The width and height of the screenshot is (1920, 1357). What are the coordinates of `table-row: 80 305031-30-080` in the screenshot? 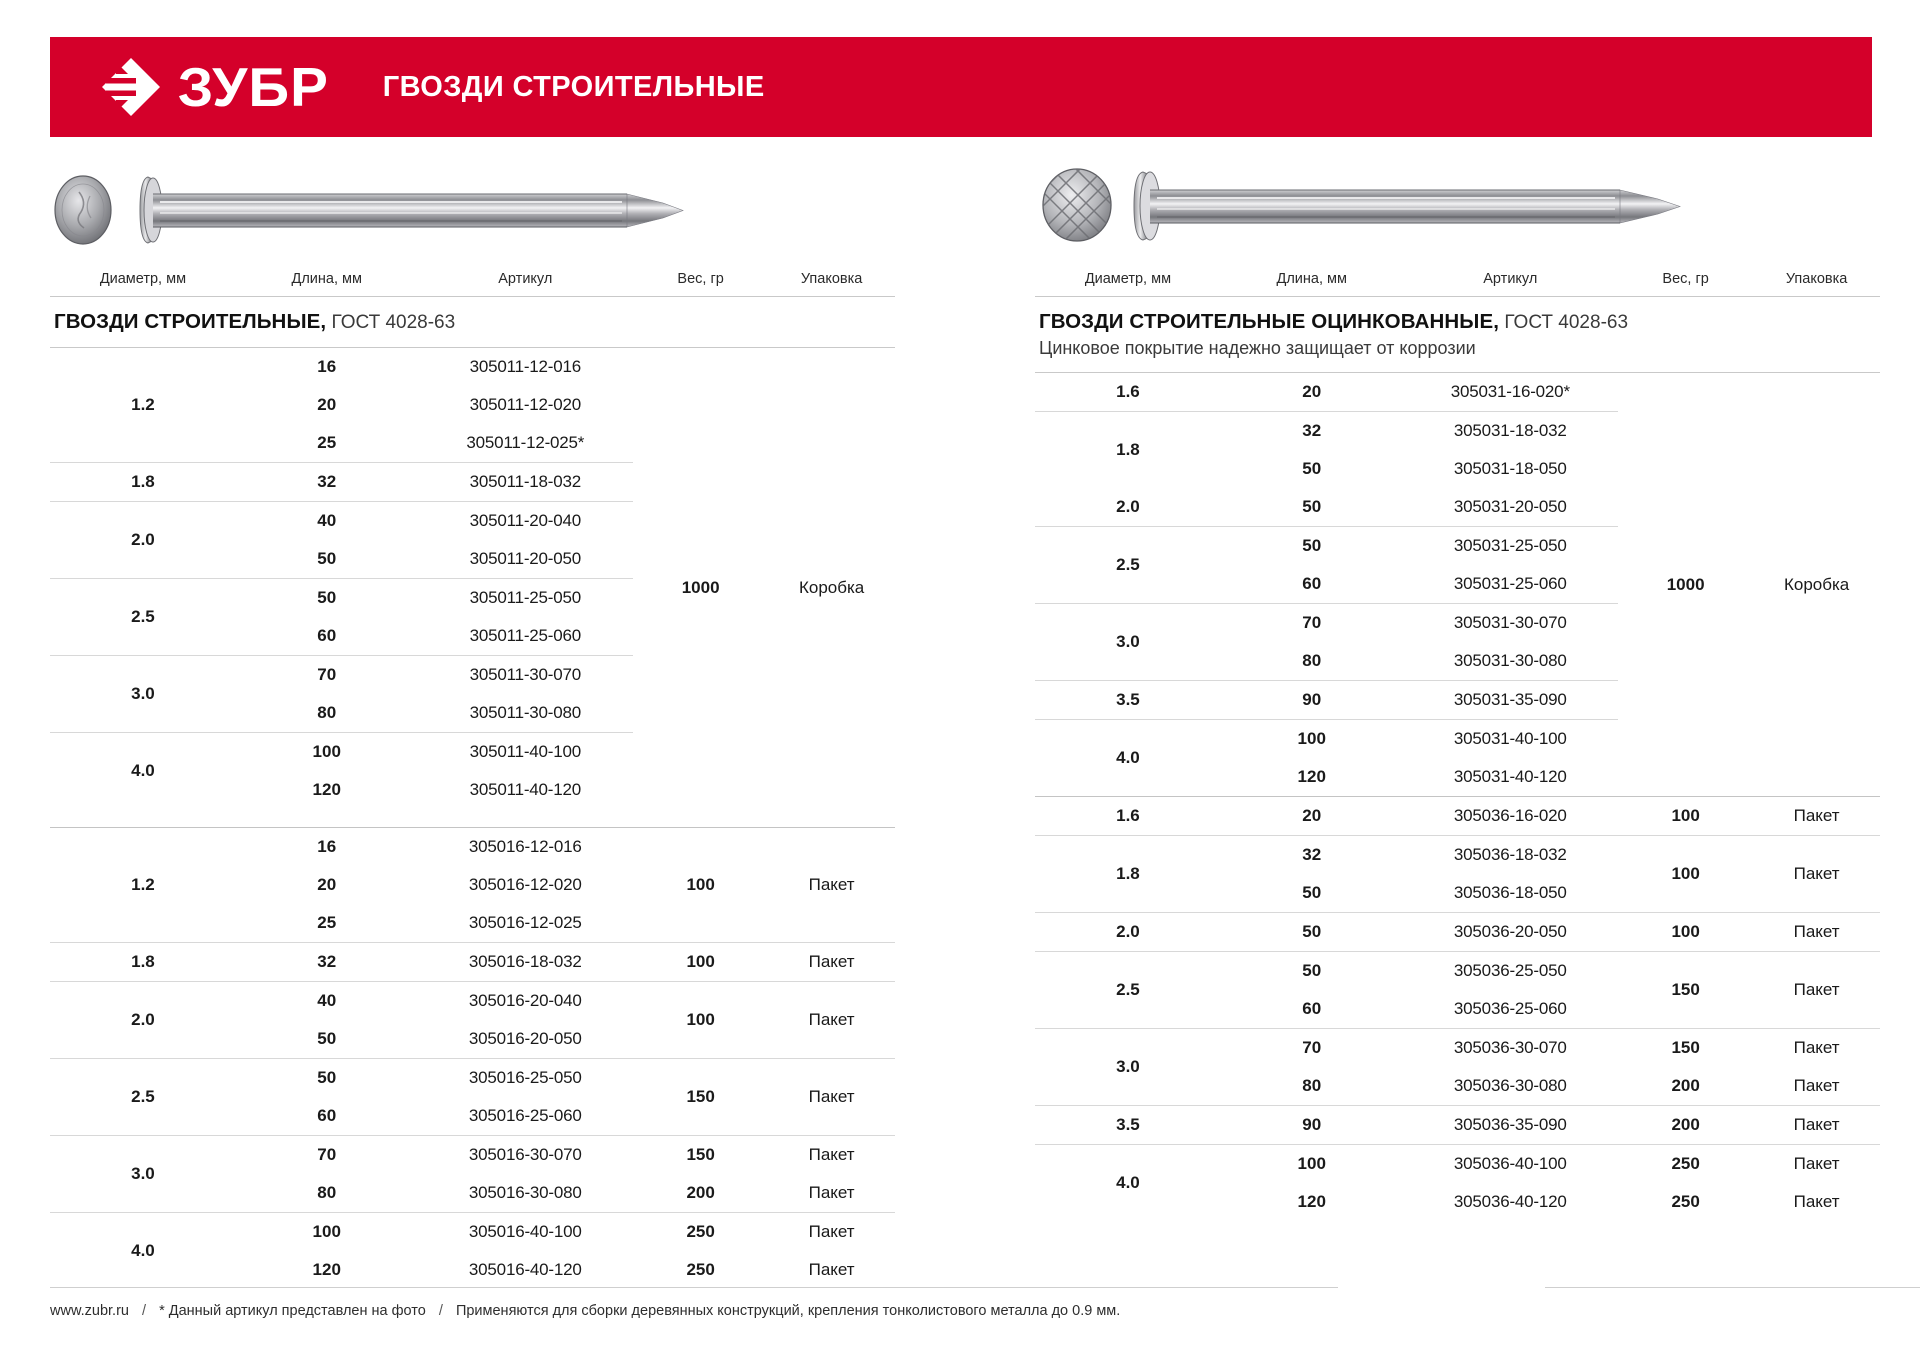 It's located at (1457, 661).